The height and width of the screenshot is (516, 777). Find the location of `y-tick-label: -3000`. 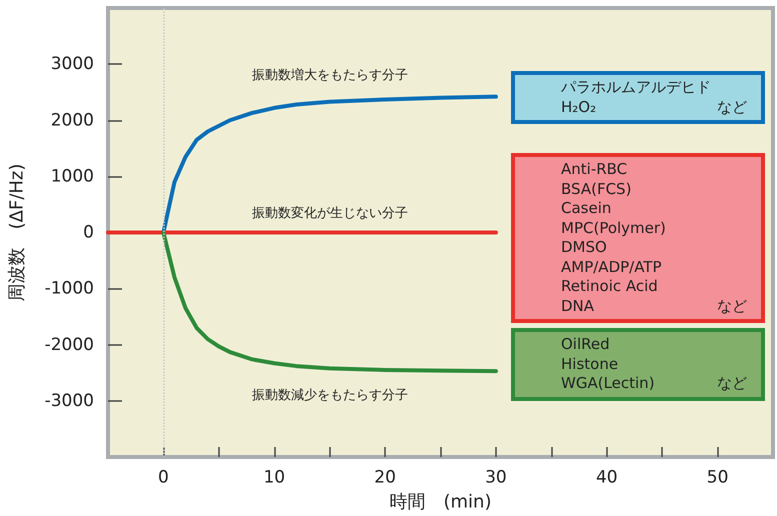

y-tick-label: -3000 is located at coordinates (69, 400).